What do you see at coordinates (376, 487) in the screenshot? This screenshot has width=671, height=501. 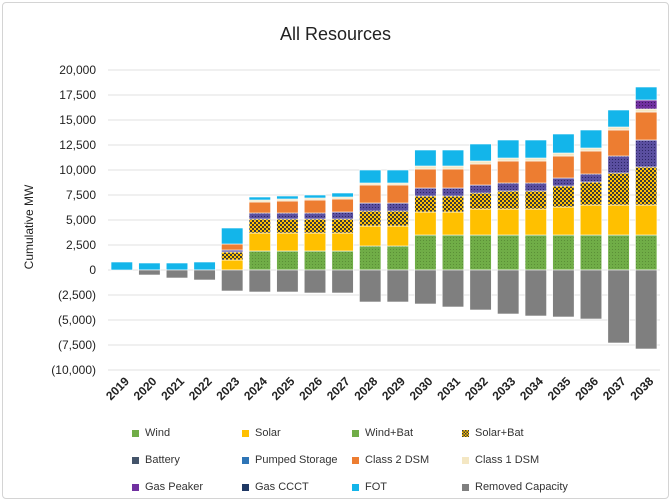 I see `legend-label: FOT` at bounding box center [376, 487].